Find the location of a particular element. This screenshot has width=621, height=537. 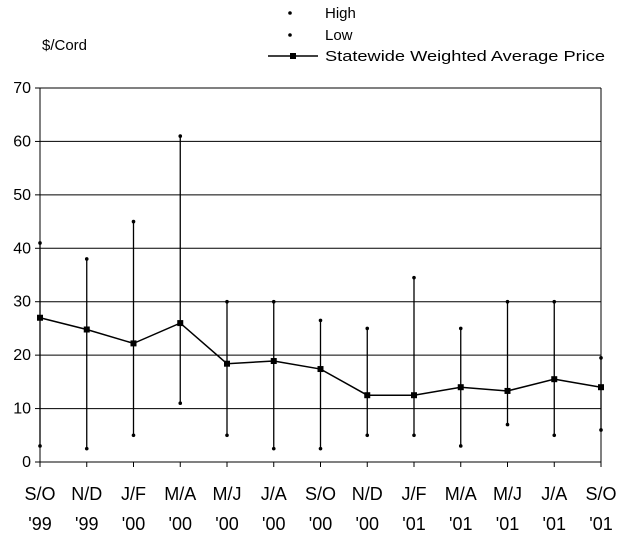

legend-average-label: Statewide Weighted Average Price is located at coordinates (465, 56).